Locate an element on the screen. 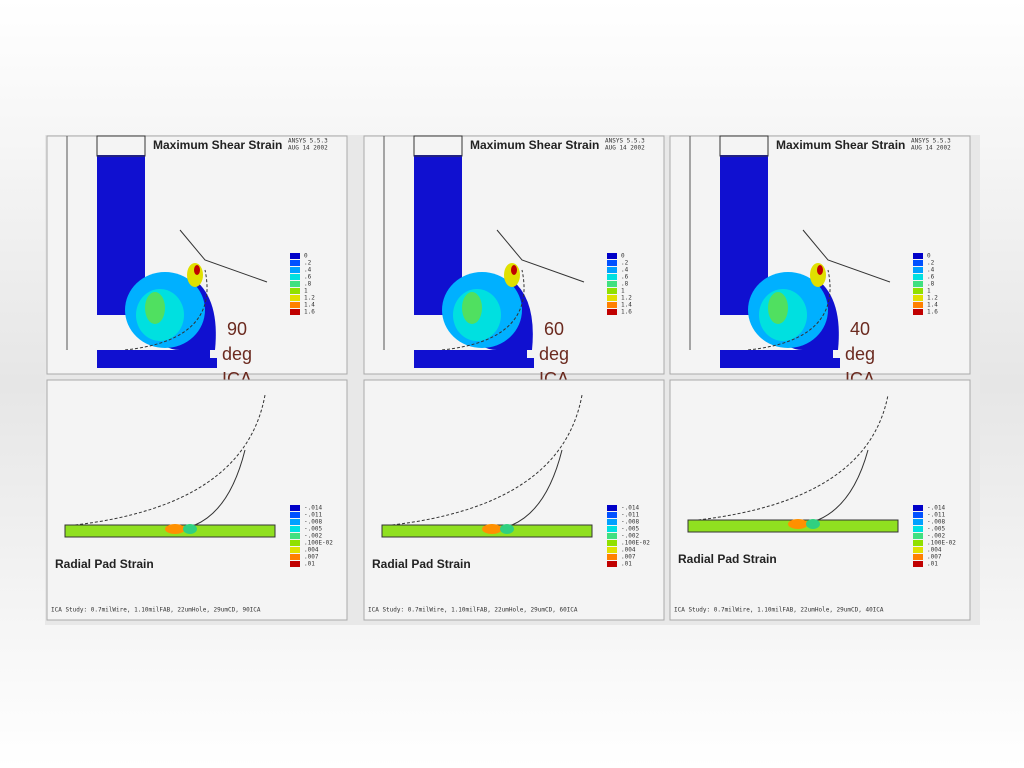 This screenshot has width=1024, height=768. bottom-plot is located at coordinates (514, 500).